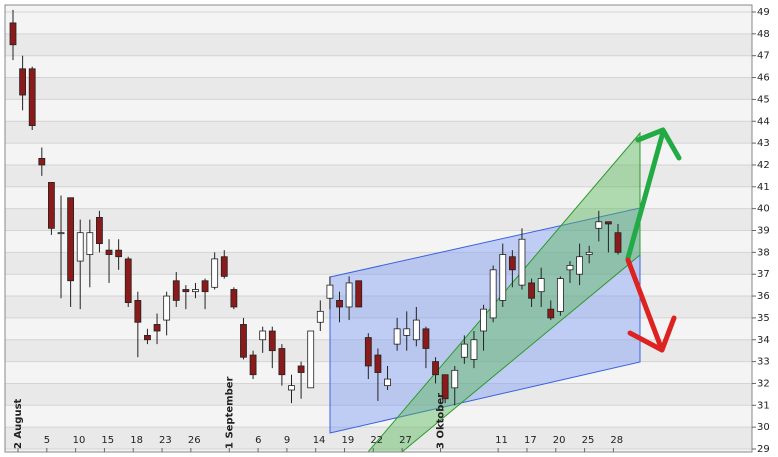 This screenshot has width=778, height=457. I want to click on y-tick-label: 47, so click(763, 56).